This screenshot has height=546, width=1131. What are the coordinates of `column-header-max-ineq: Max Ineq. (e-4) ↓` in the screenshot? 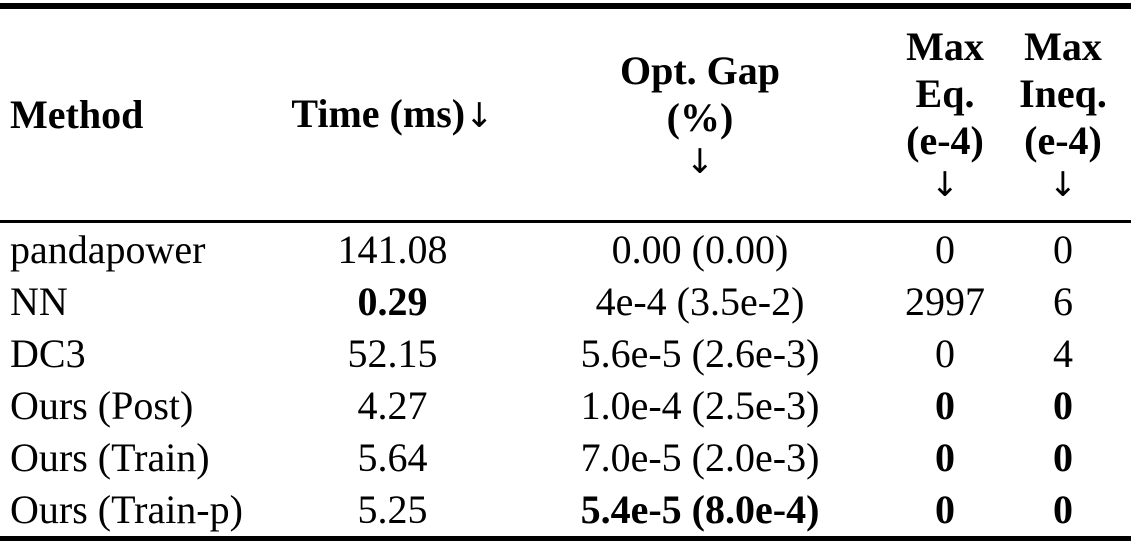 It's located at (1063, 114).